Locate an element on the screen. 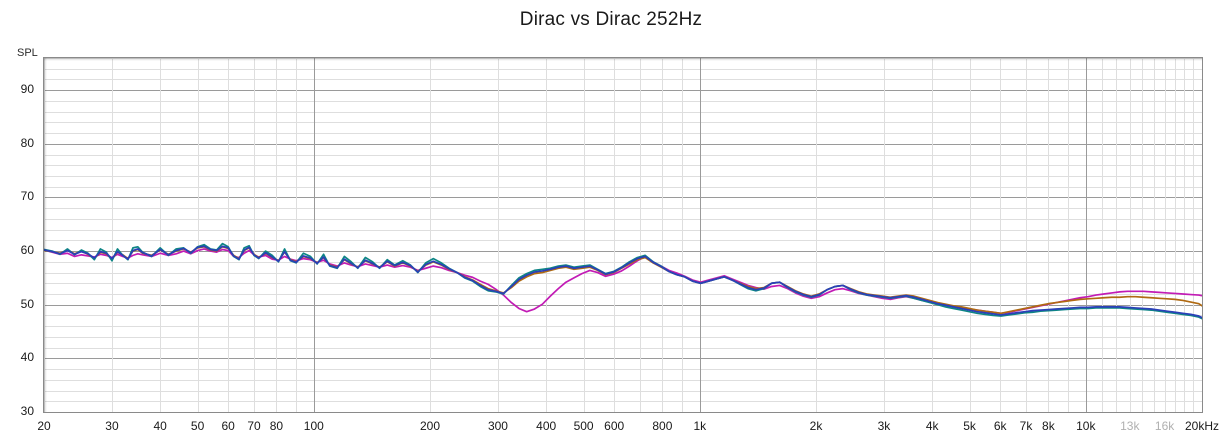  x-tick-label: 40 is located at coordinates (160, 426).